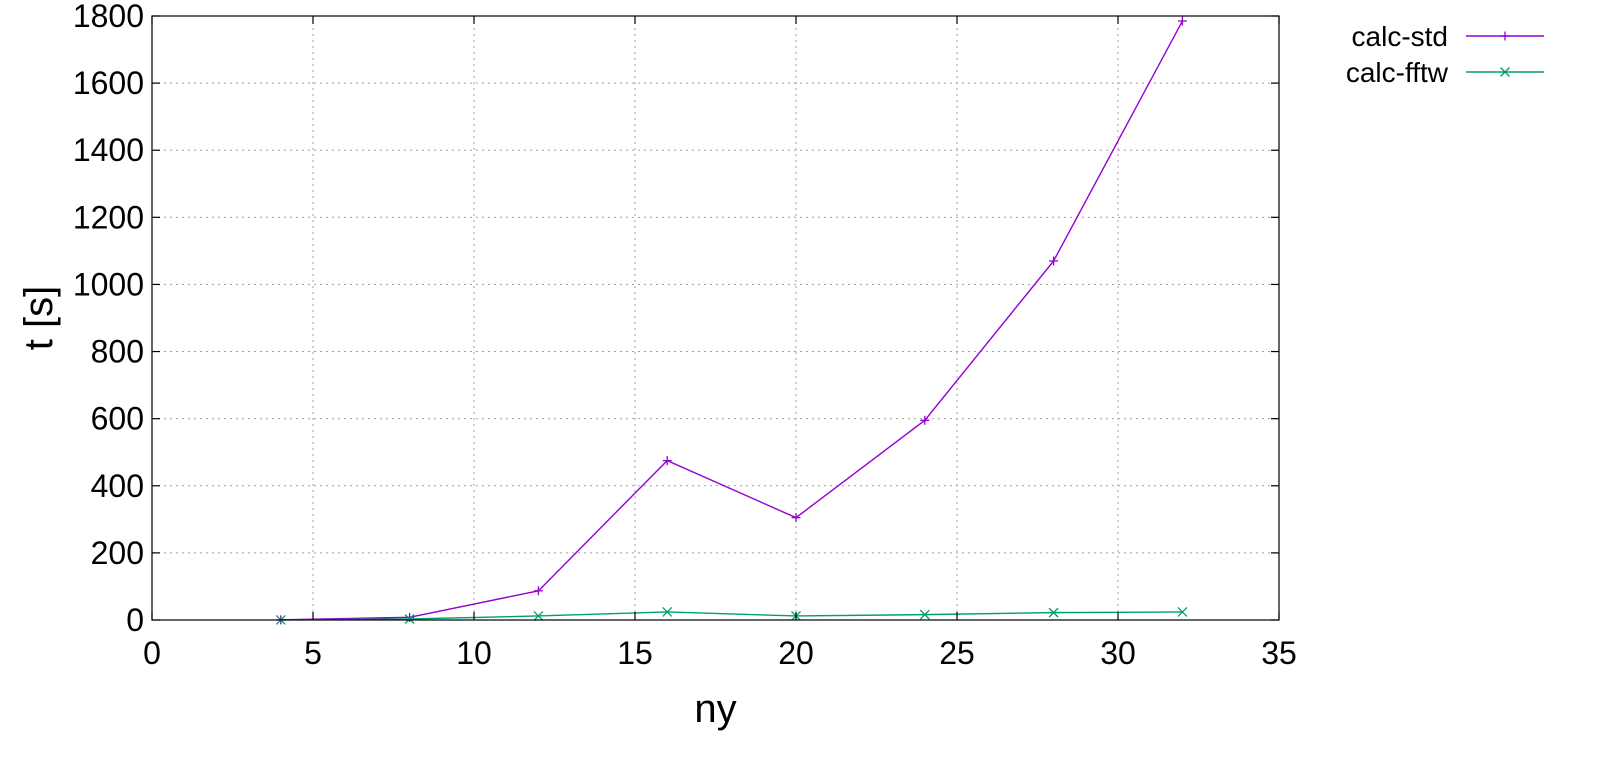 The image size is (1614, 767). I want to click on y-axis-title: t [s], so click(39, 318).